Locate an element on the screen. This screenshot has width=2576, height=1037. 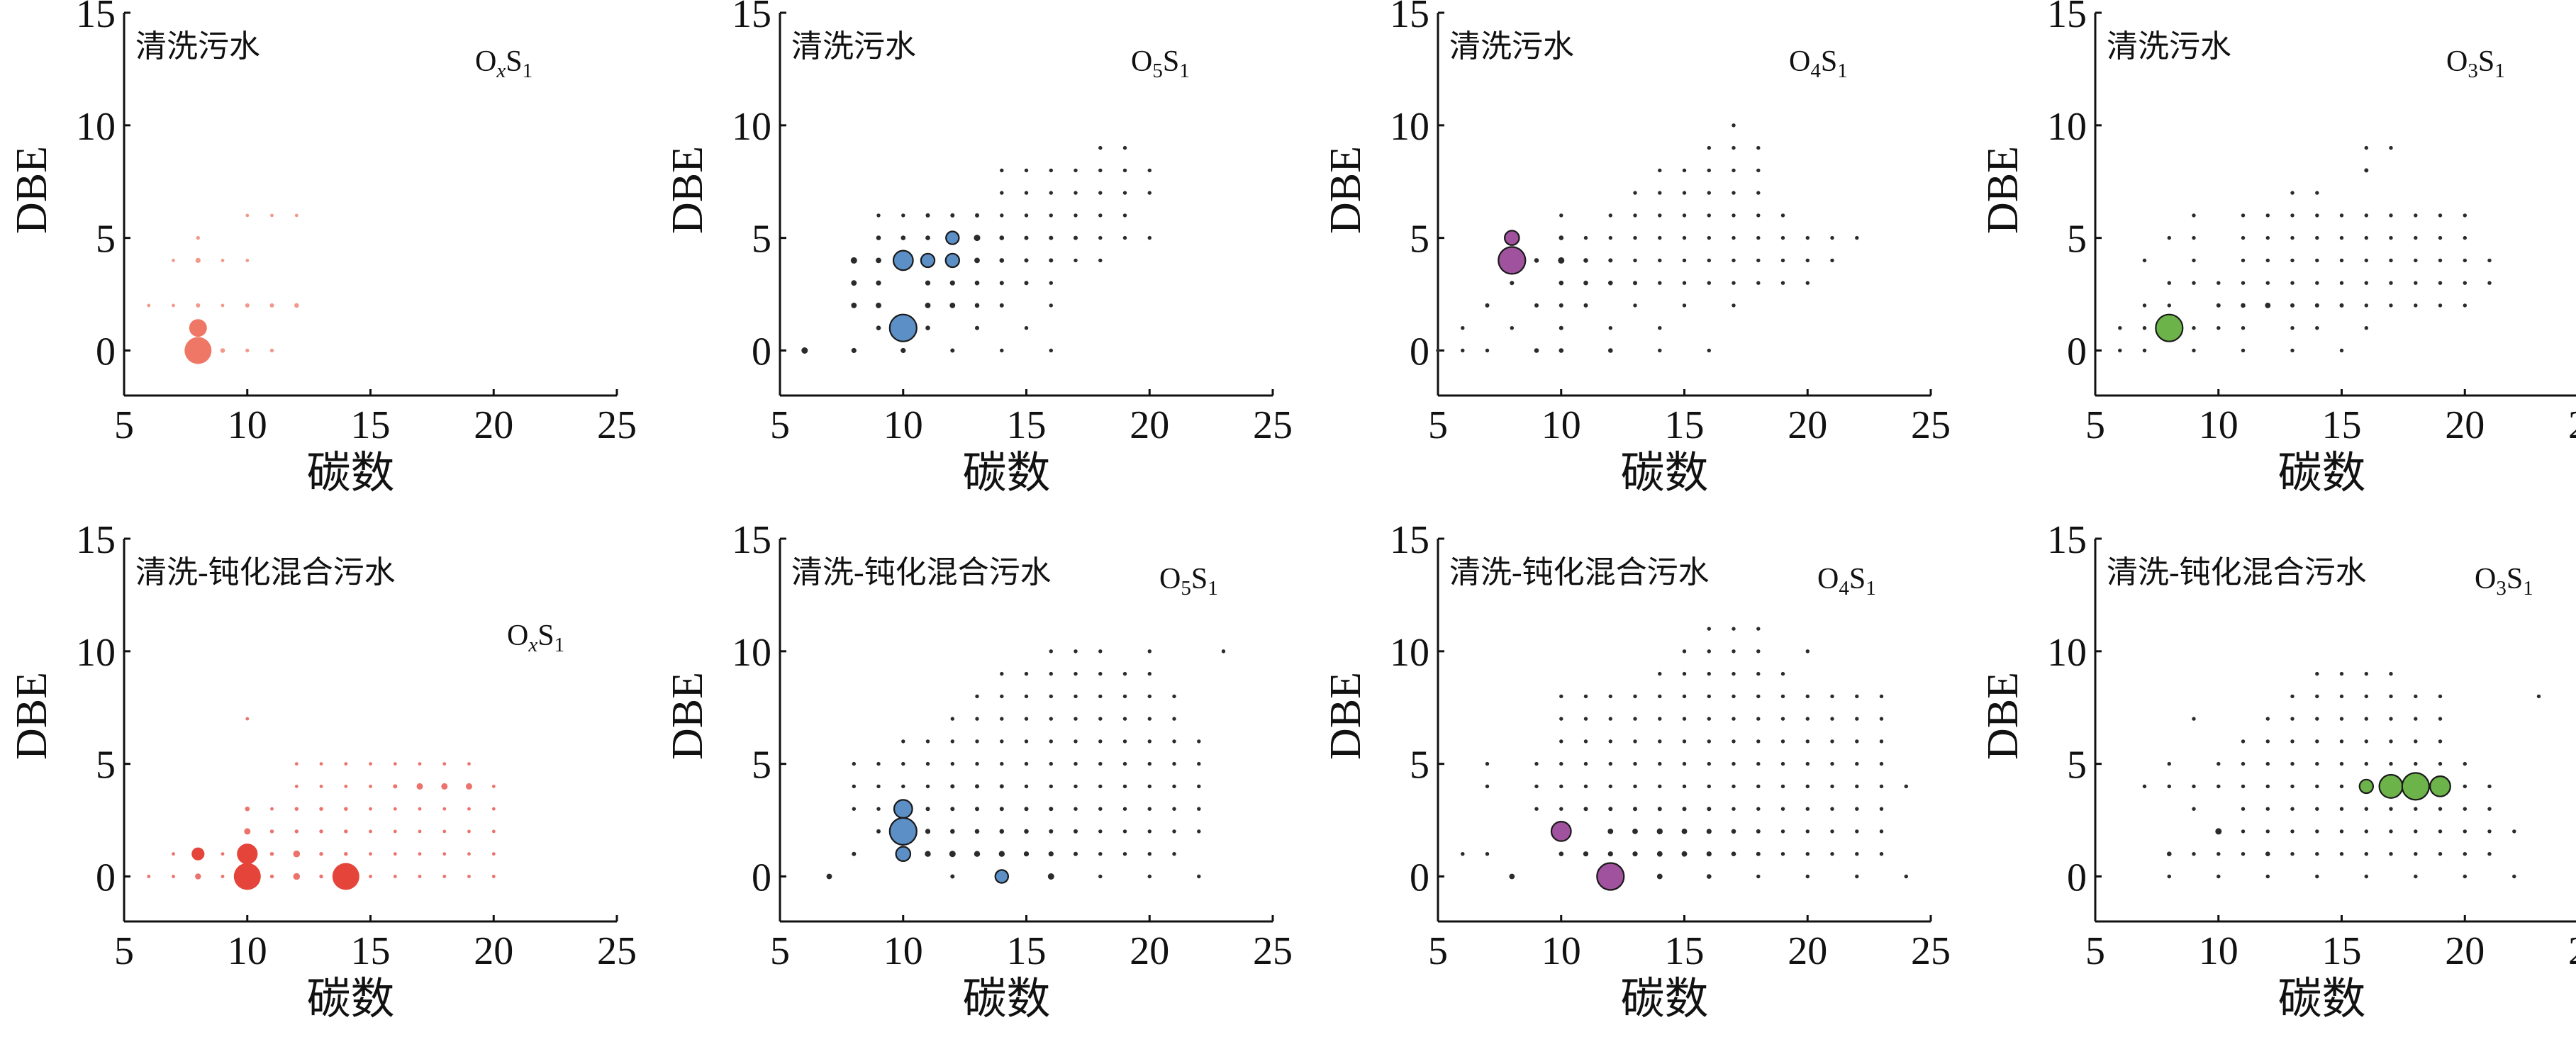
panel-7-point-c14-dbe3 is located at coordinates (1660, 809).